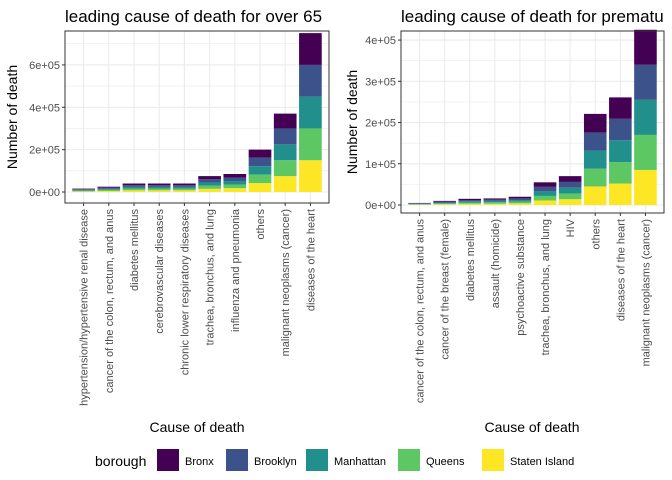 Image resolution: width=672 pixels, height=480 pixels. Describe the element at coordinates (445, 462) in the screenshot. I see `legend-label-queens: Queens` at that location.